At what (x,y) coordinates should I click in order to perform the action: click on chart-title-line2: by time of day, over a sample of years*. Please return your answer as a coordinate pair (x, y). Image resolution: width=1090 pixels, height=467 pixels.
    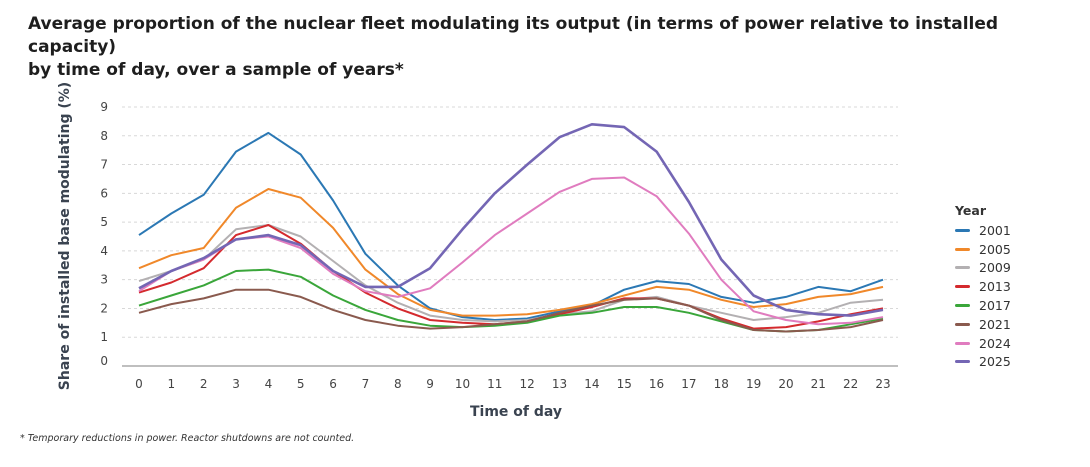
    Looking at the image, I should click on (216, 70).